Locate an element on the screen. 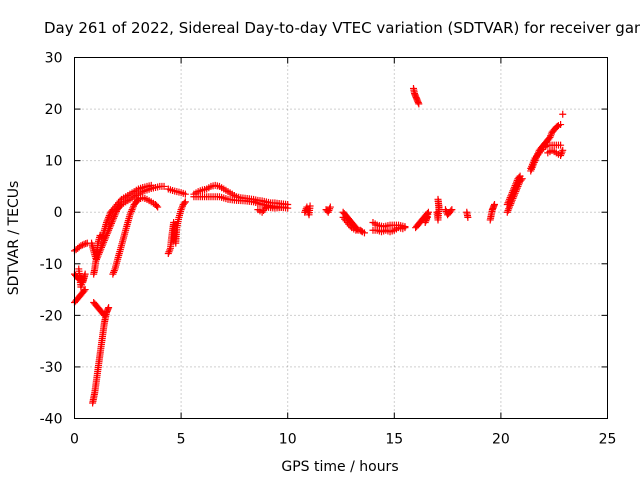 The width and height of the screenshot is (640, 480). y-tick-label: -40 is located at coordinates (51, 420).